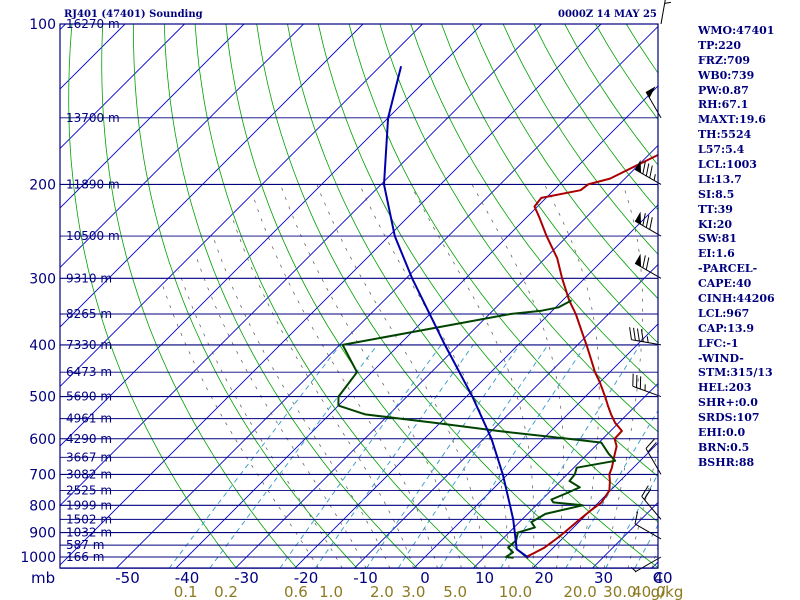 The height and width of the screenshot is (600, 800). I want to click on index-line: WMO:47401, so click(736, 30).